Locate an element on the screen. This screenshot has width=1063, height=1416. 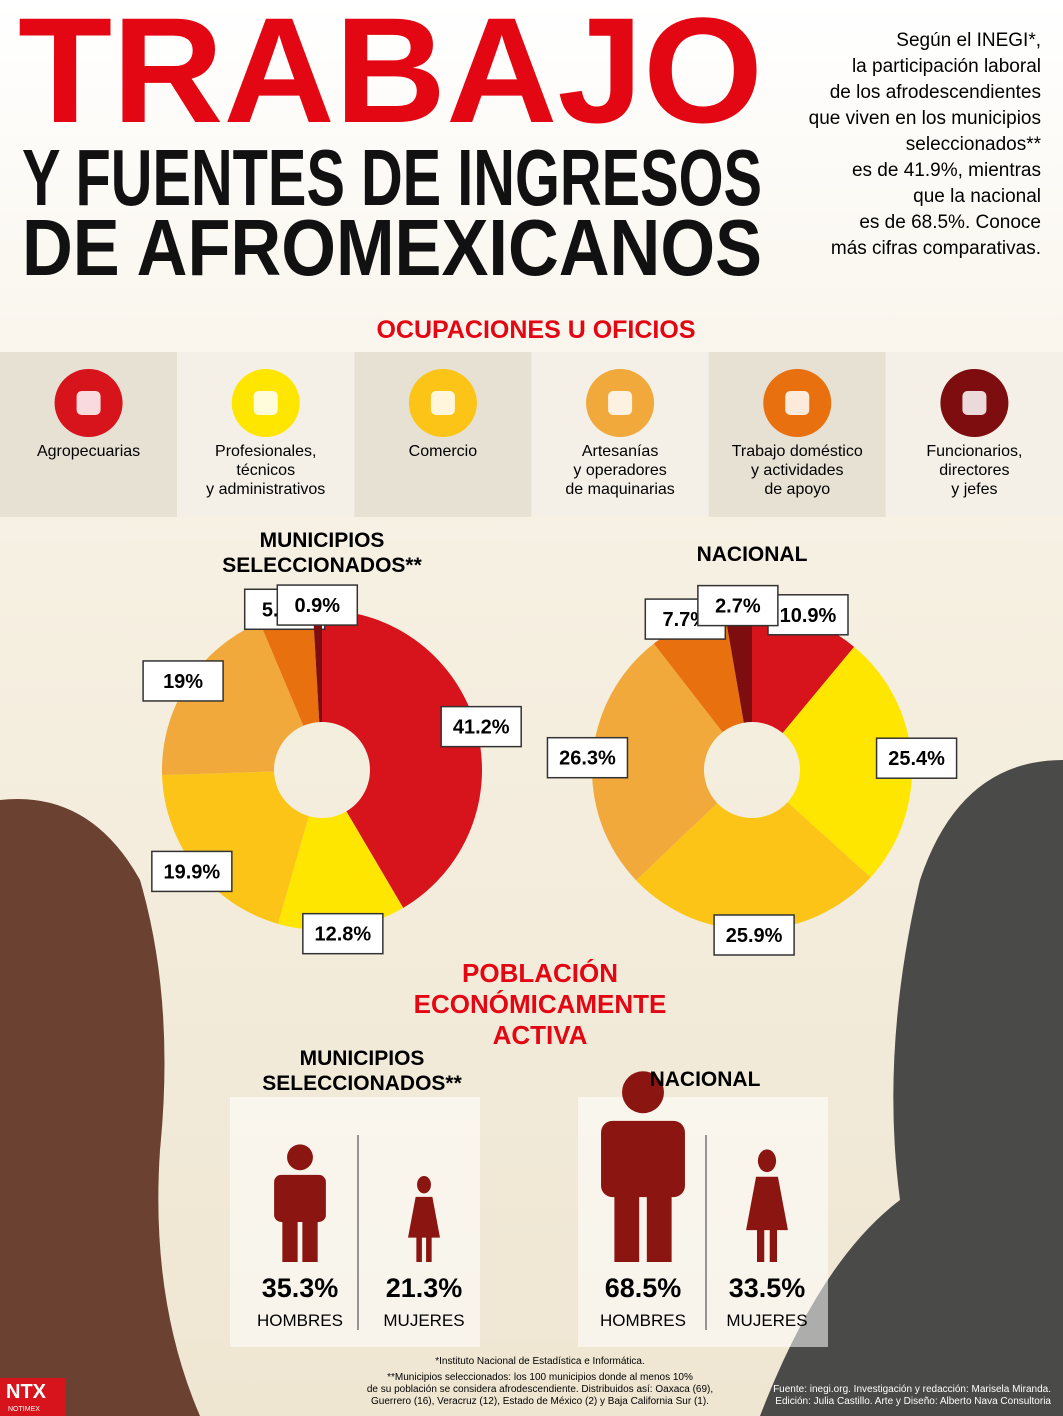
legend-label: Comercio is located at coordinates (443, 451).